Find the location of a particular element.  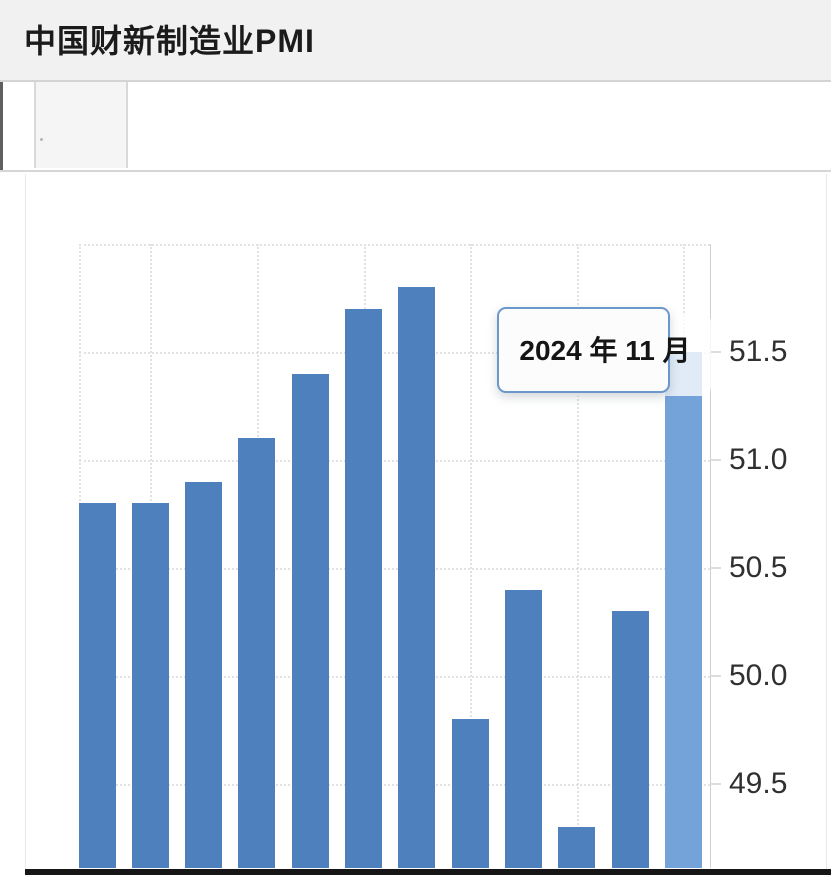

tooltip-label: 2024 年 11 月 is located at coordinates (605, 350).